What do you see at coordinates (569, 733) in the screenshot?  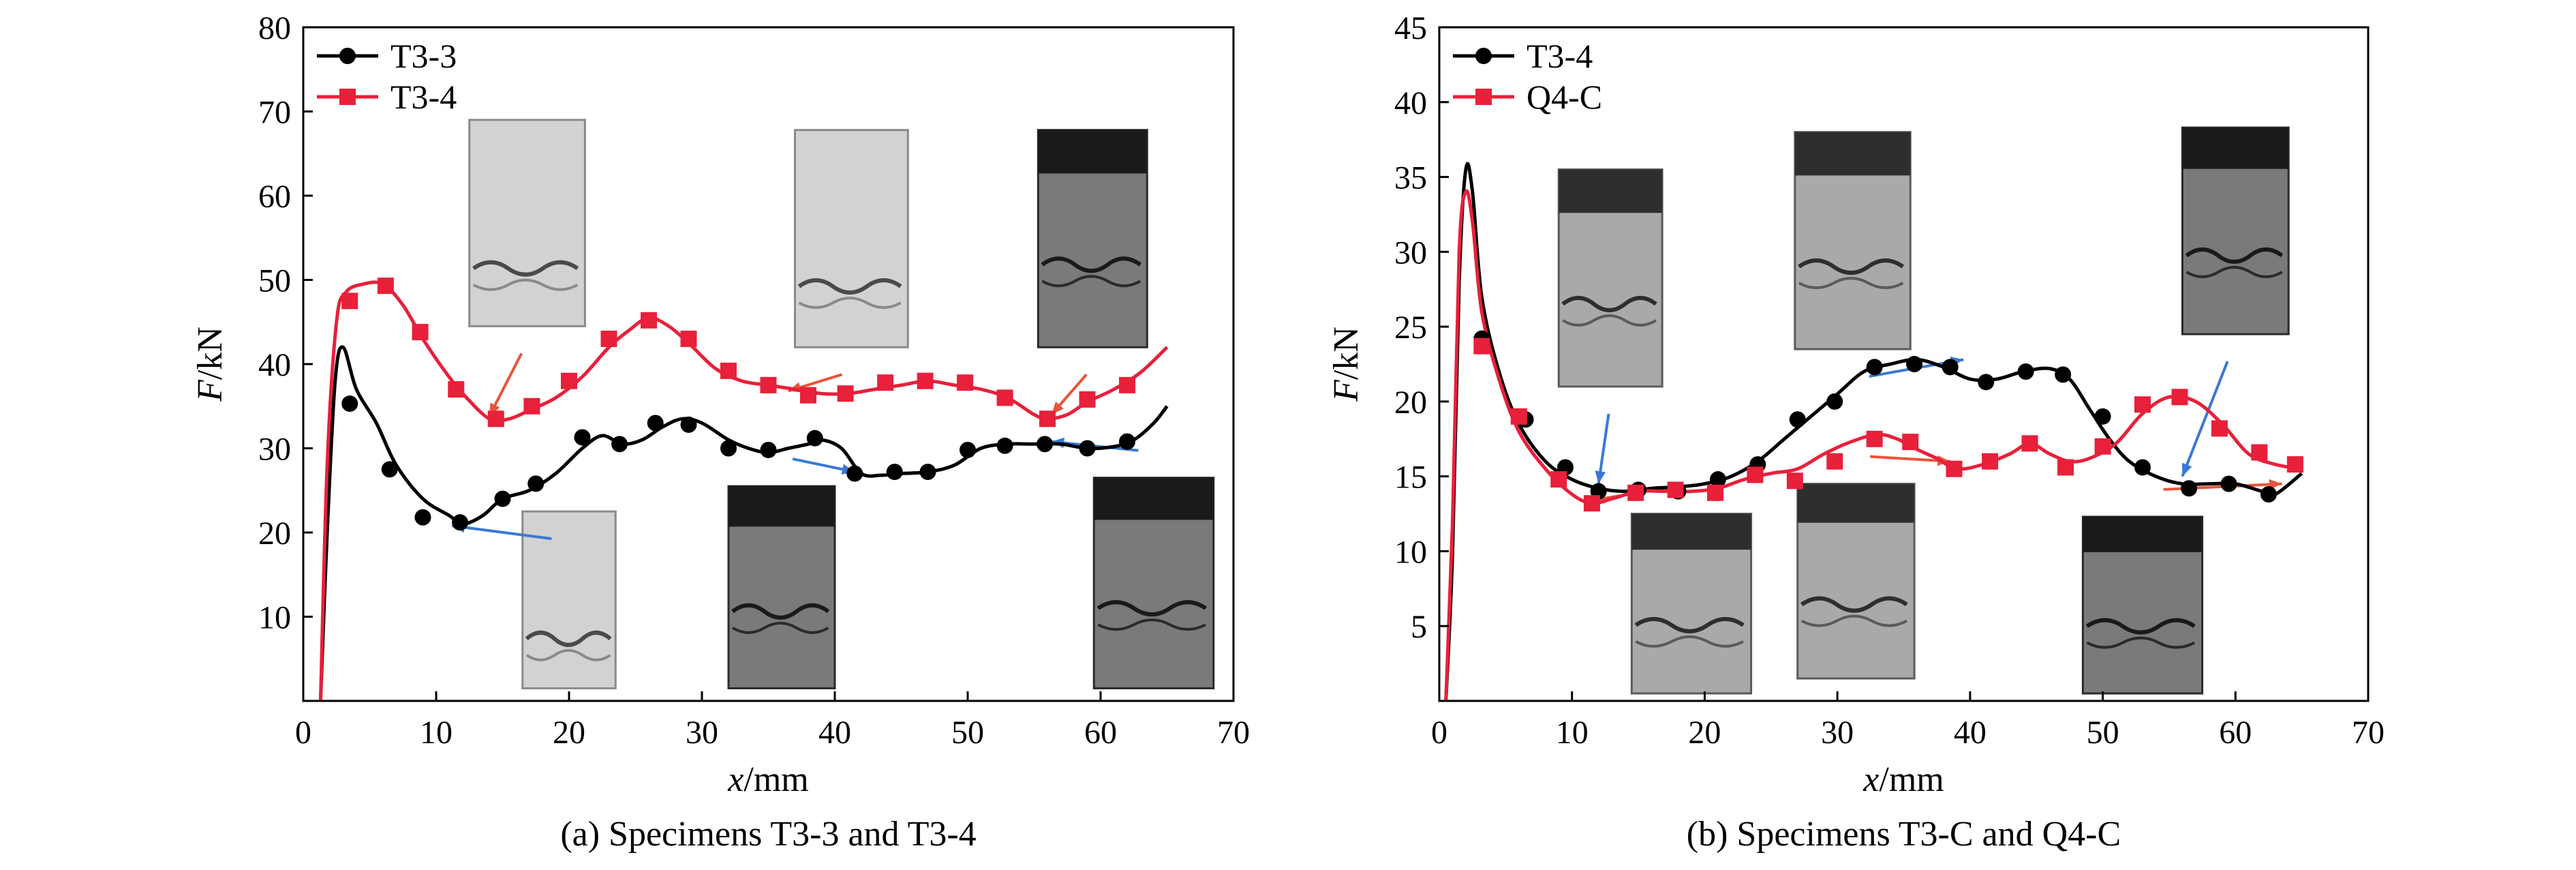 I see `x-tick-label: 20` at bounding box center [569, 733].